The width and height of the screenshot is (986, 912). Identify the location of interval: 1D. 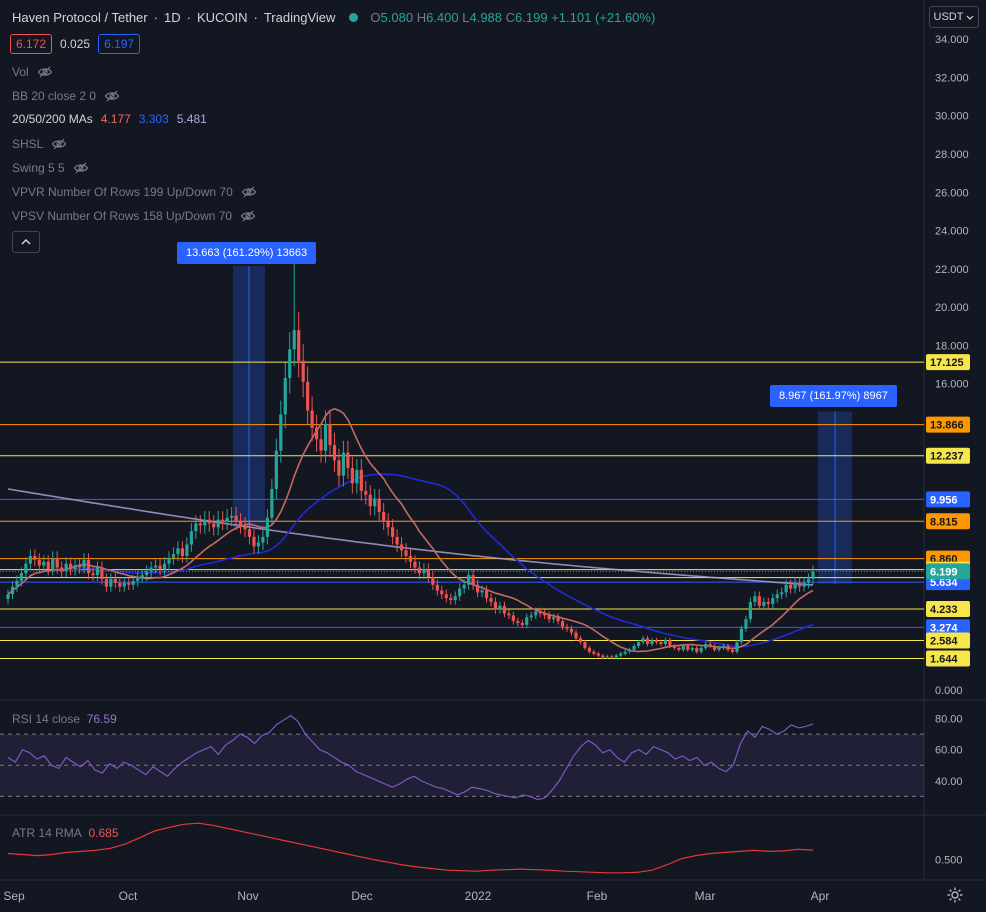
(172, 17).